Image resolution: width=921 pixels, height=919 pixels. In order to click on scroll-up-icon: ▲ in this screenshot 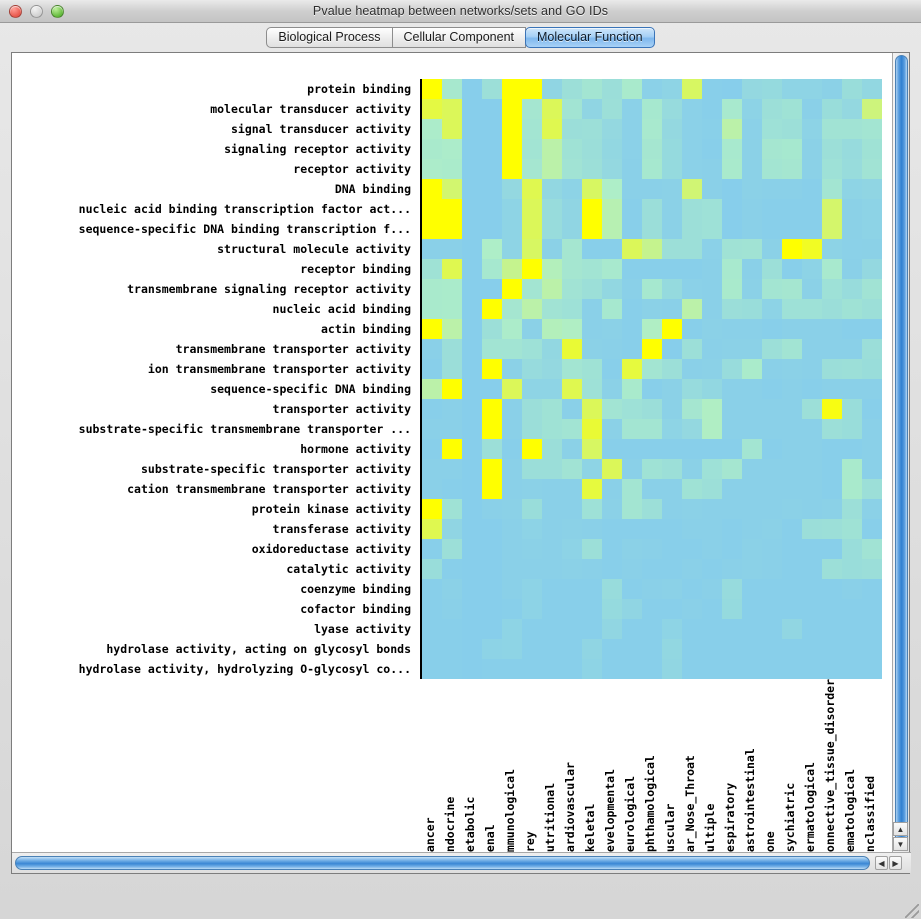, I will do `click(900, 829)`.